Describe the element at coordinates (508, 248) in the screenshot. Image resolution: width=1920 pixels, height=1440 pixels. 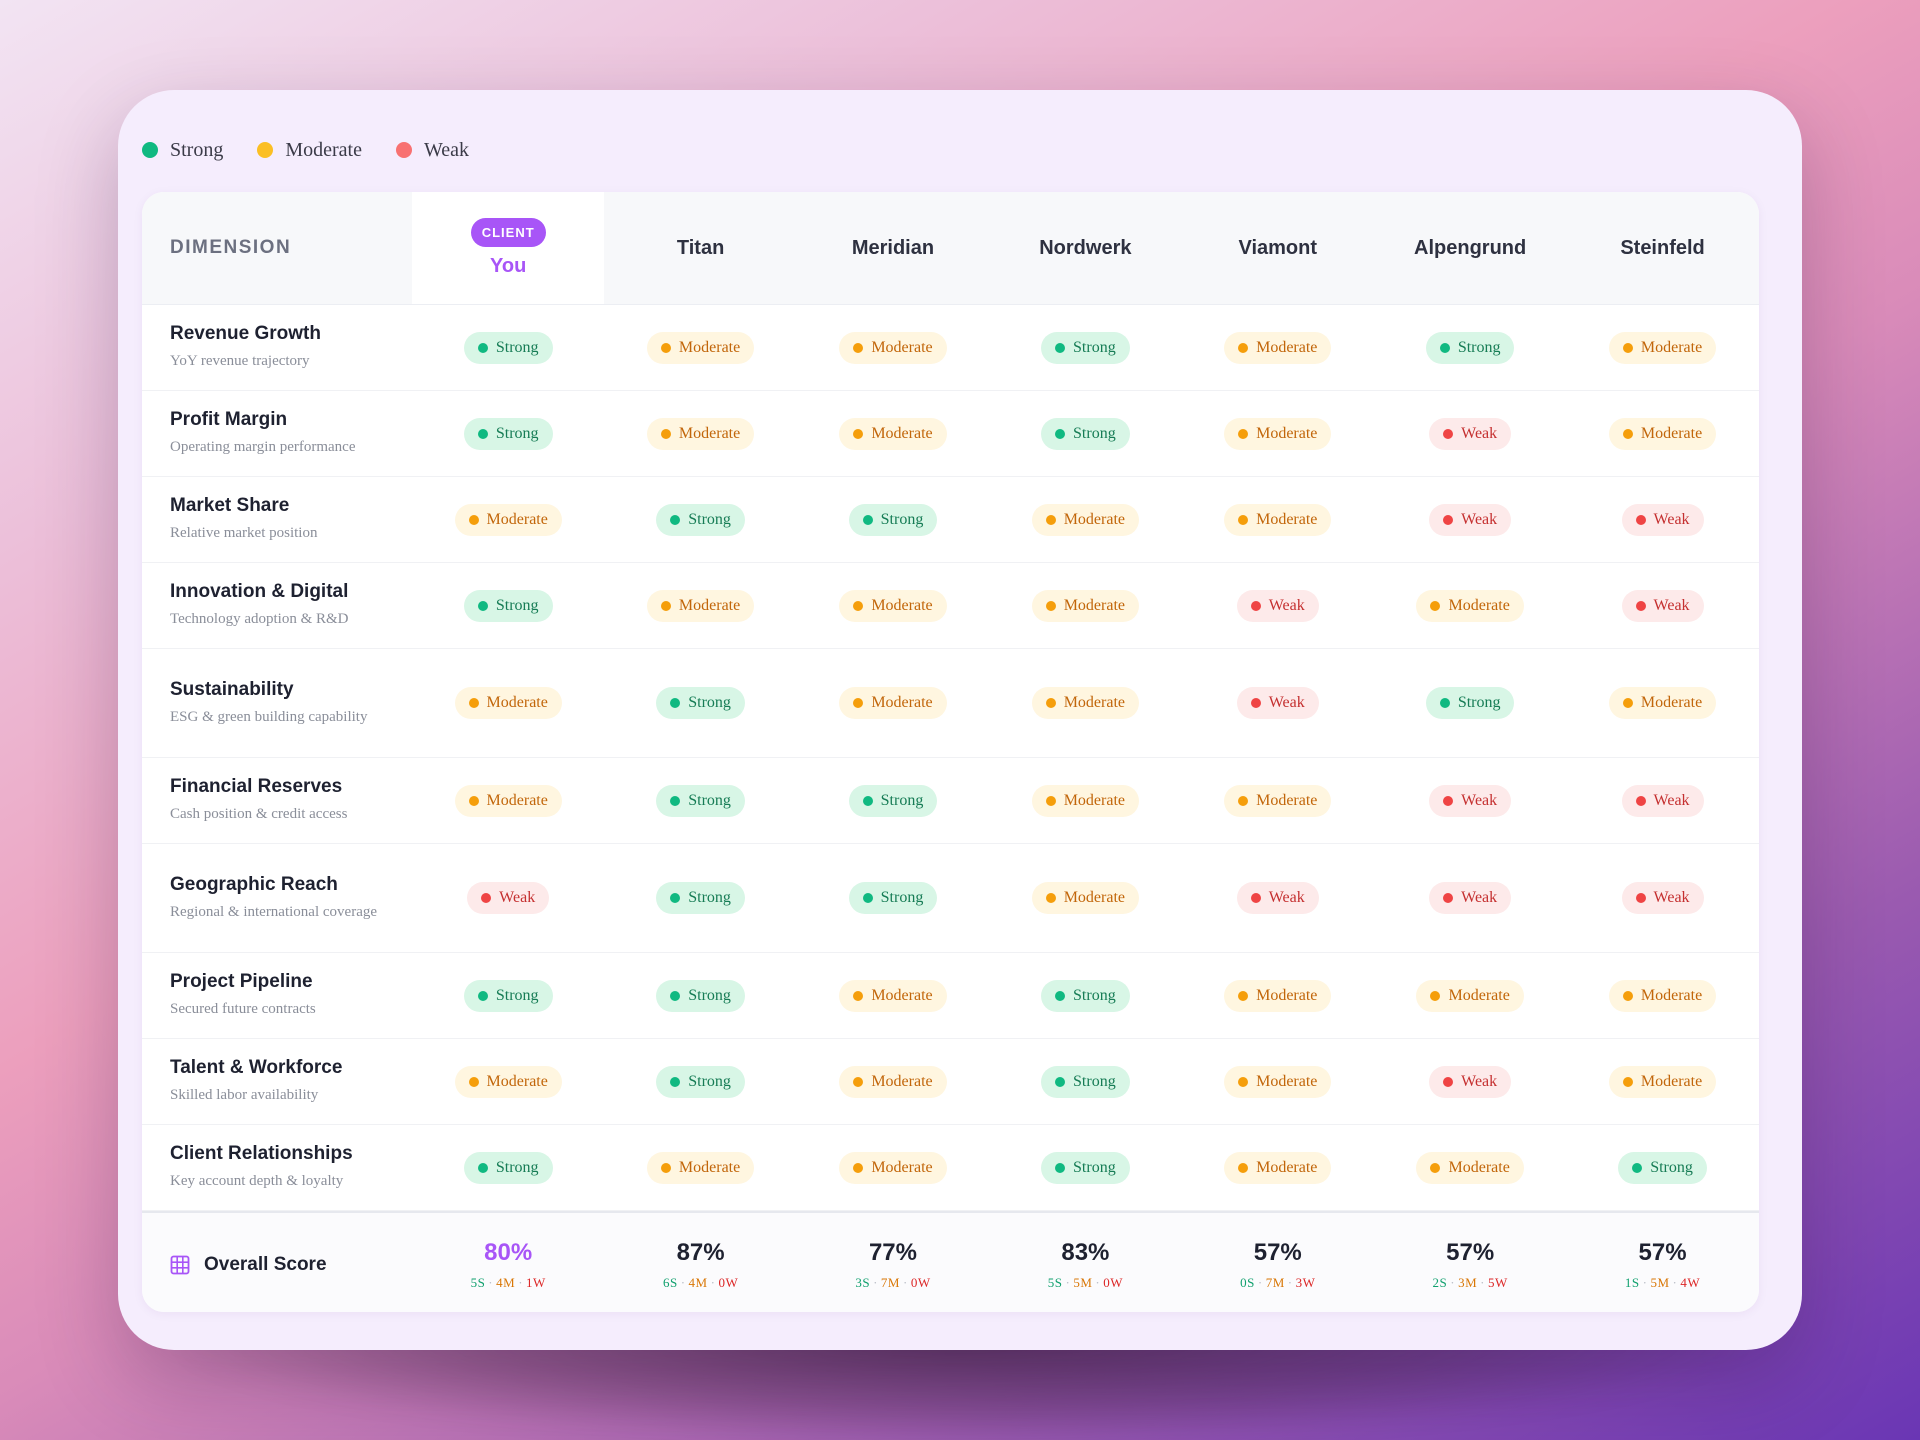
I see `client-column-header: CLIENT You` at that location.